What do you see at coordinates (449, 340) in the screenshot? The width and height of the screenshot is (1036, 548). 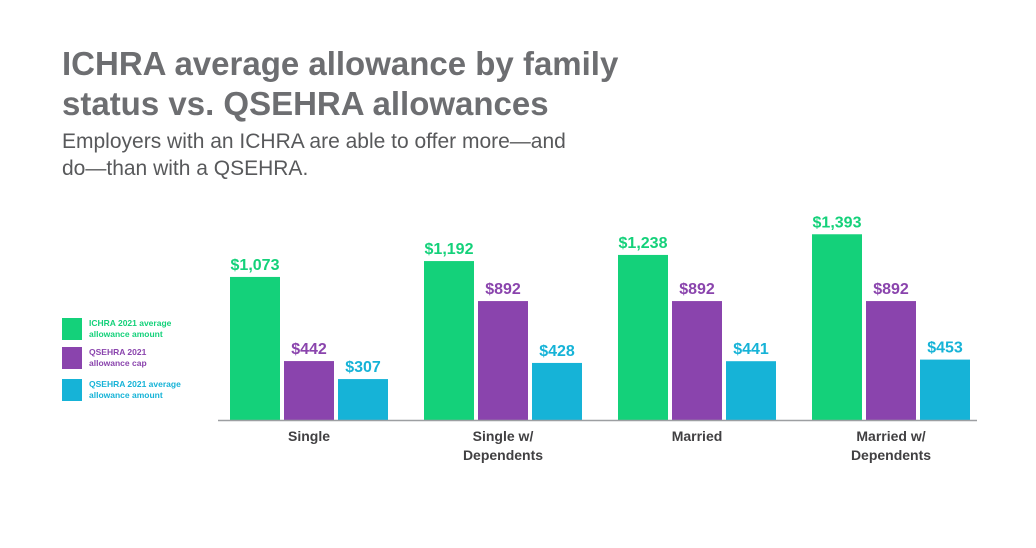 I see `bar-ichra-average-single-w-dependents` at bounding box center [449, 340].